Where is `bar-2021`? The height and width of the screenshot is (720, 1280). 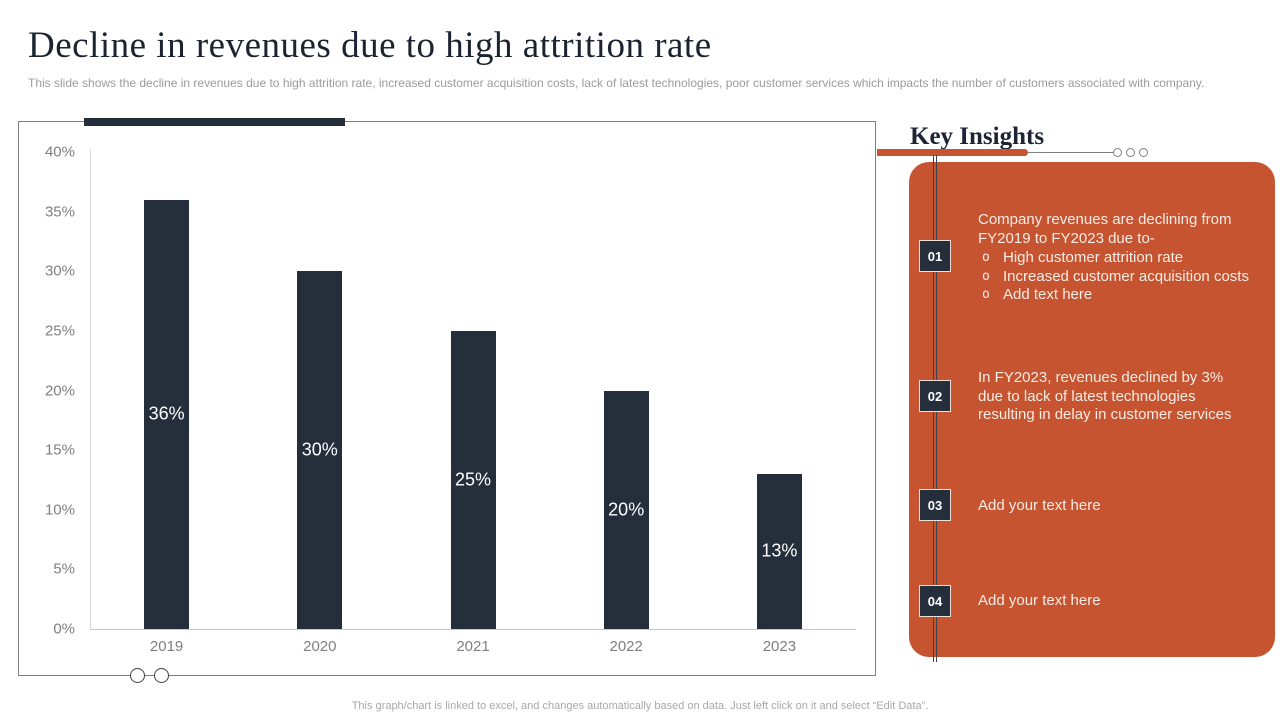 bar-2021 is located at coordinates (473, 479).